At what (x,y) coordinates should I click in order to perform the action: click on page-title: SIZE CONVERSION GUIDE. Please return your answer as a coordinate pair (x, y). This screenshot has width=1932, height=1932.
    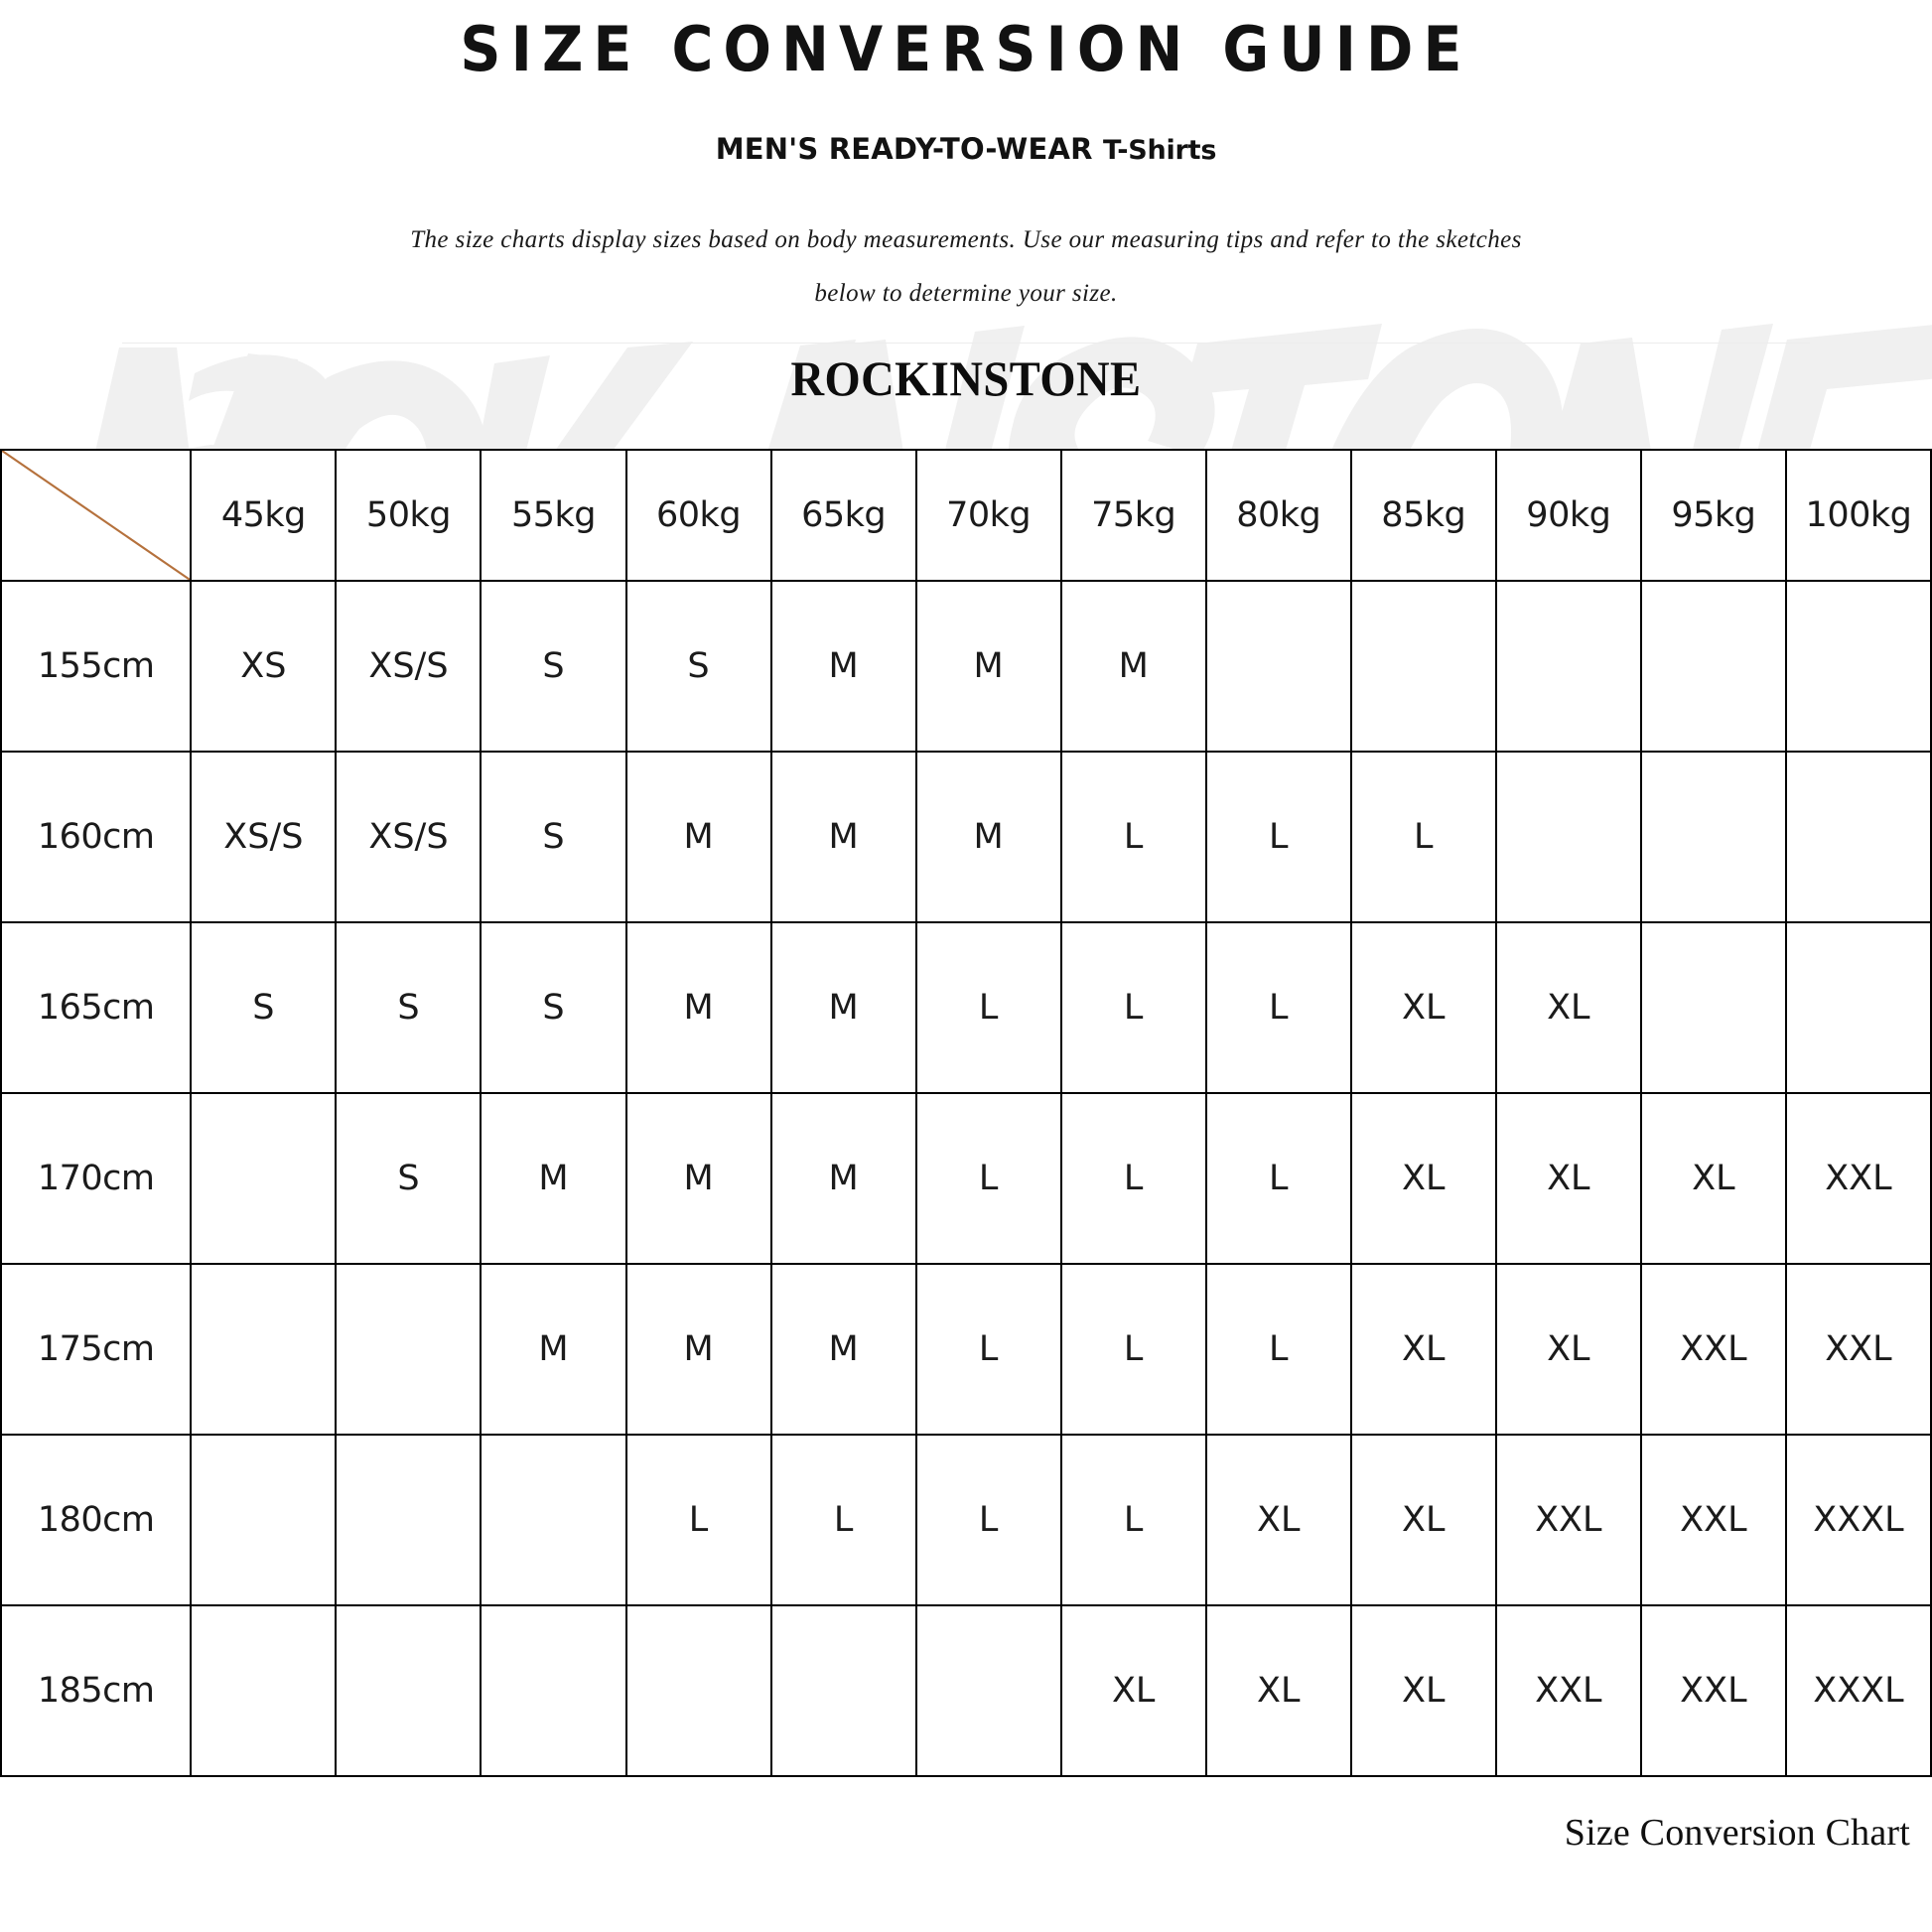
    Looking at the image, I should click on (966, 49).